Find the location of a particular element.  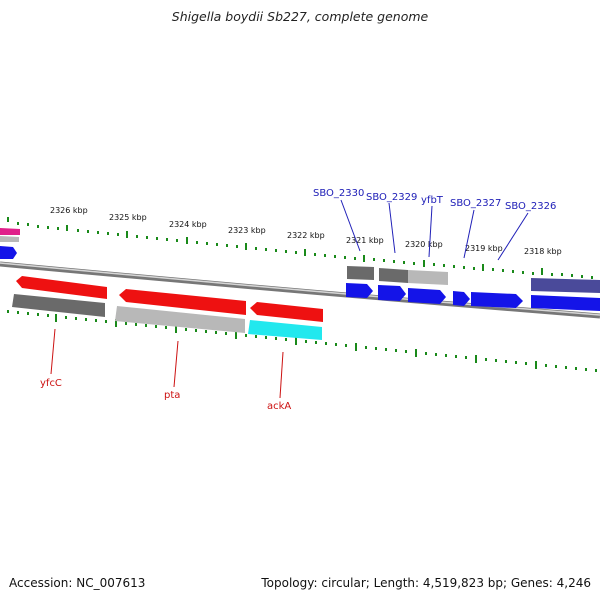

kbp-label: 2322 kbp is located at coordinates (306, 235).